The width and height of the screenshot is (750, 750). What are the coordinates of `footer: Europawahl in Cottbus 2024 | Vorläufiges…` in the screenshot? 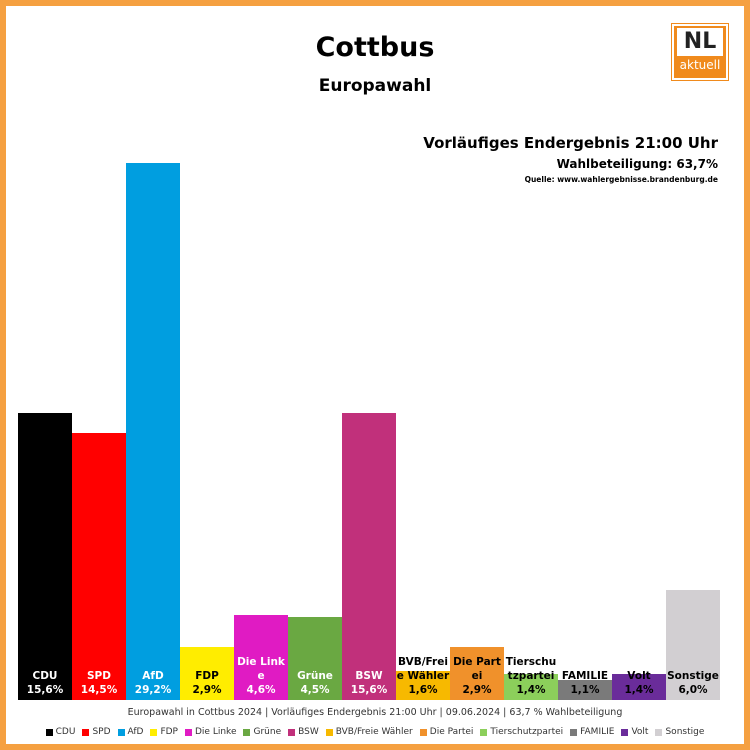 It's located at (375, 712).